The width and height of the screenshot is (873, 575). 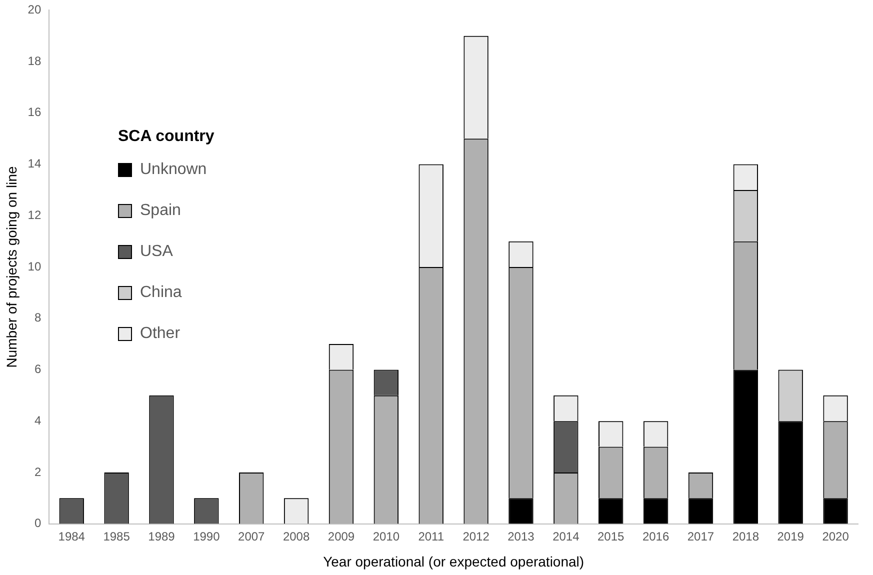 I want to click on x-axis-title: Year operational (or expected operational), so click(x=453, y=561).